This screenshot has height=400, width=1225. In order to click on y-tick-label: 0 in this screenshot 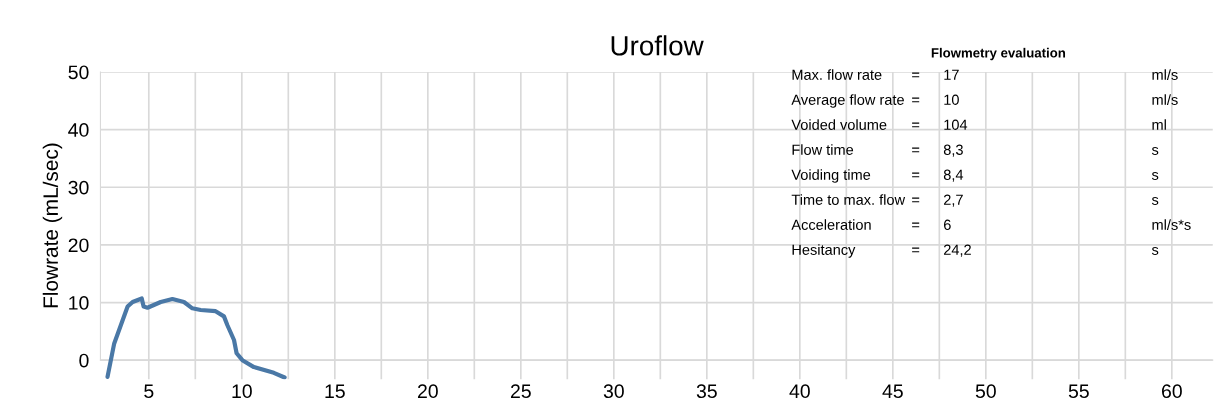, I will do `click(84, 360)`.